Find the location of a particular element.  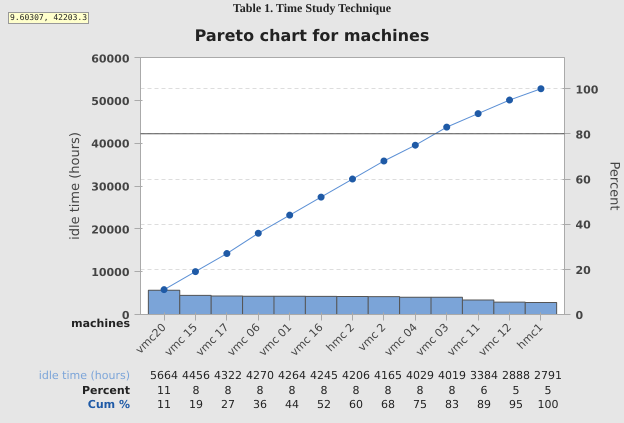

data-label: 19 is located at coordinates (196, 404).